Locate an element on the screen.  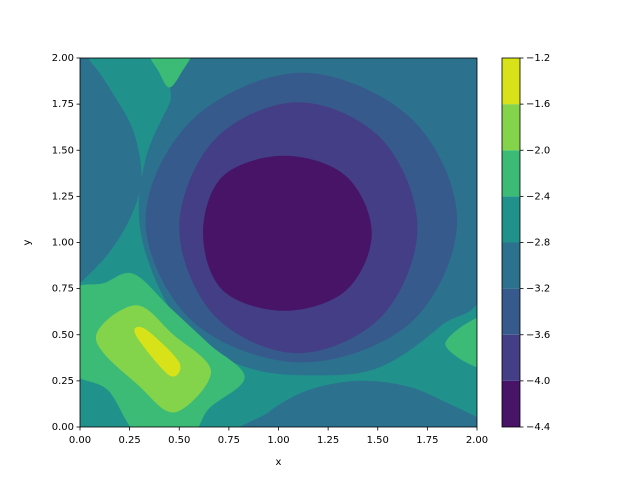
x-tick-label: 2.00 is located at coordinates (477, 440).